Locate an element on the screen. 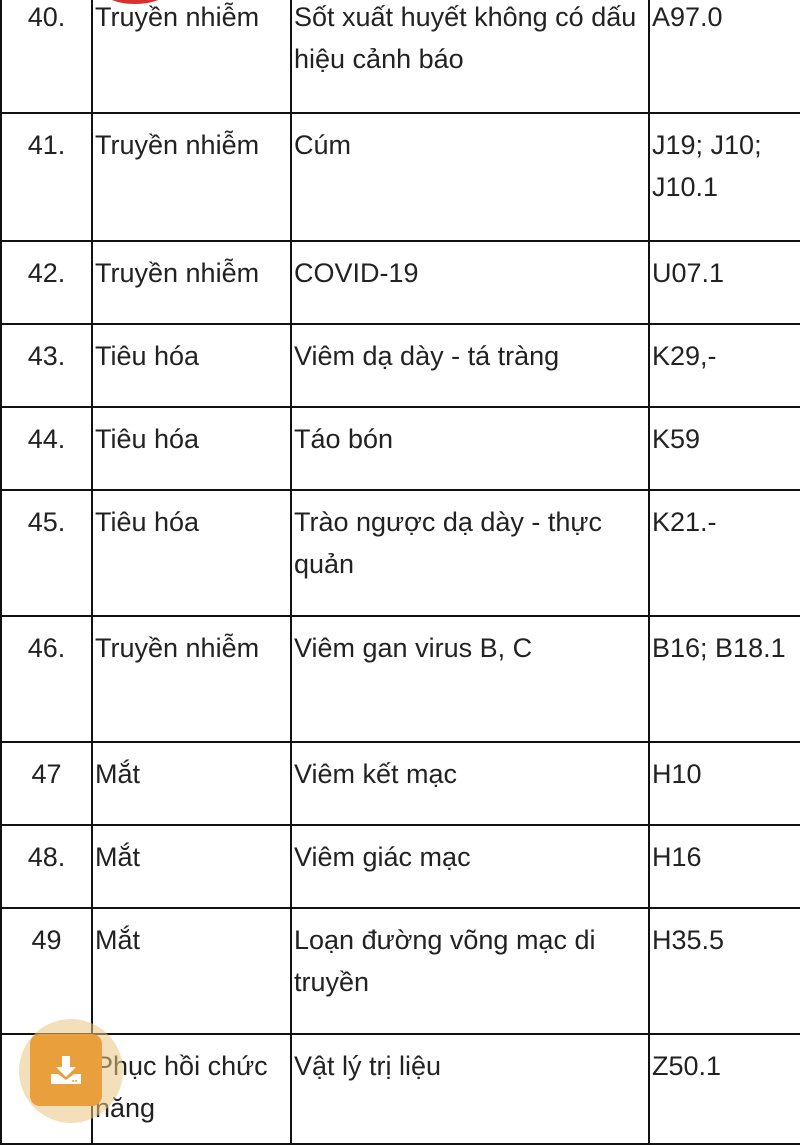  table-row: 48. Mắt Viêm giác mạc H16 is located at coordinates (400, 866).